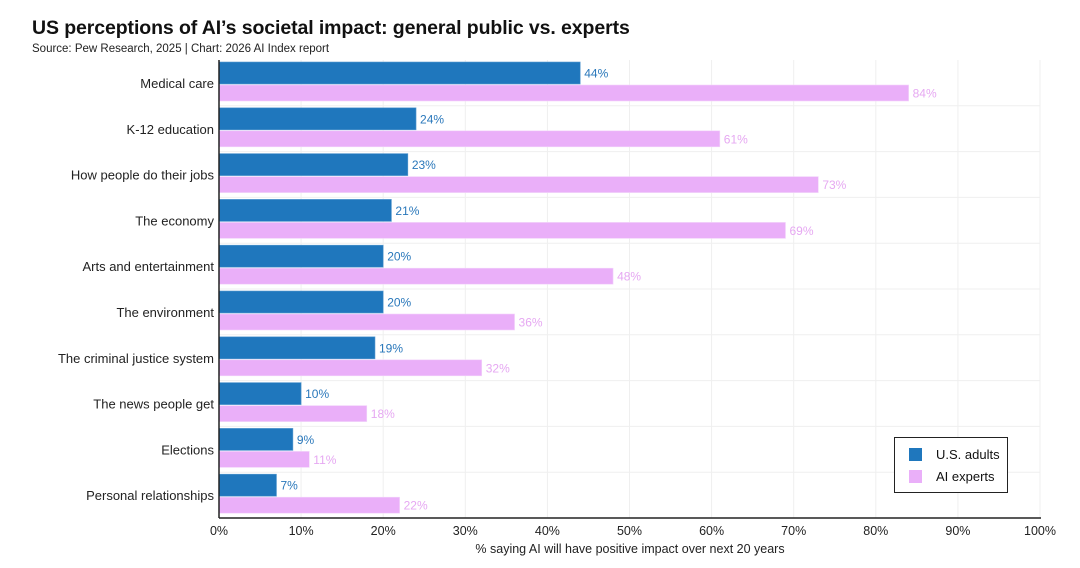 The height and width of the screenshot is (568, 1080). What do you see at coordinates (925, 94) in the screenshot?
I see `value-label: 84%` at bounding box center [925, 94].